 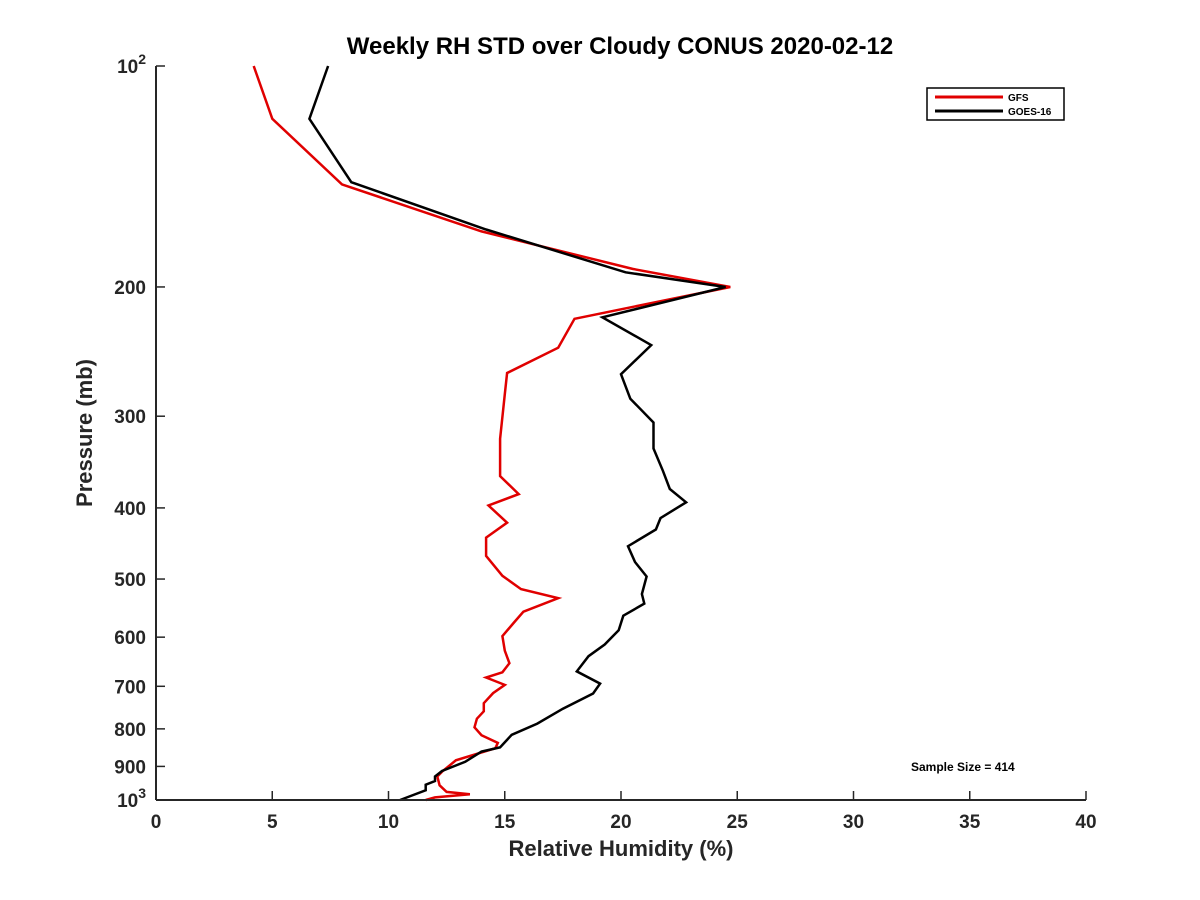 I want to click on y-tick-label: 800, so click(x=130, y=730).